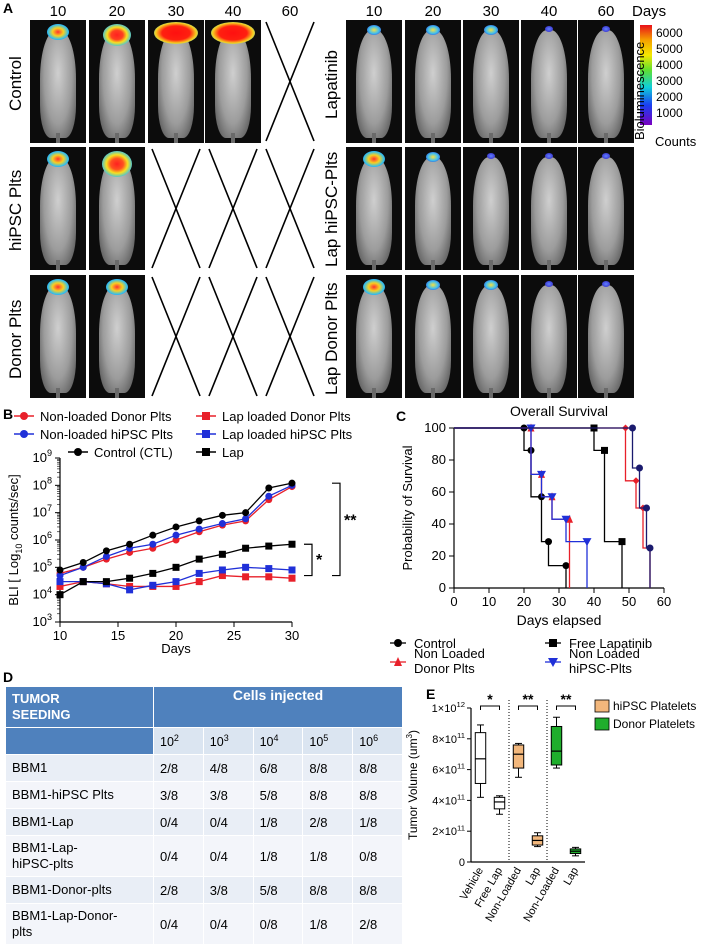 The height and width of the screenshot is (945, 708). What do you see at coordinates (439, 491) in the screenshot?
I see `y-tick-label: 60` at bounding box center [439, 491].